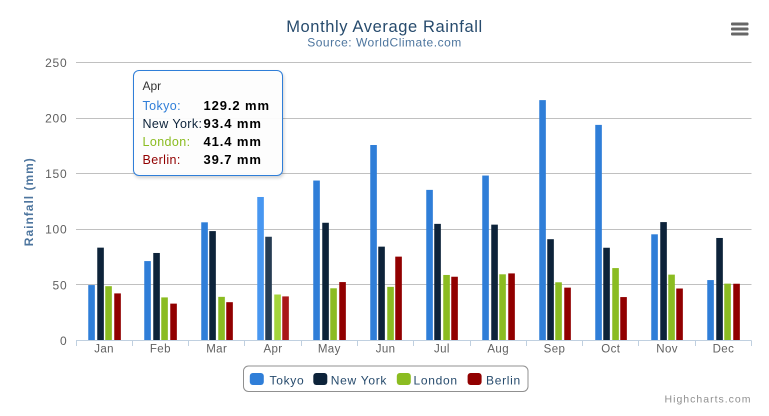  I want to click on svg-text: Jan, so click(104, 350).